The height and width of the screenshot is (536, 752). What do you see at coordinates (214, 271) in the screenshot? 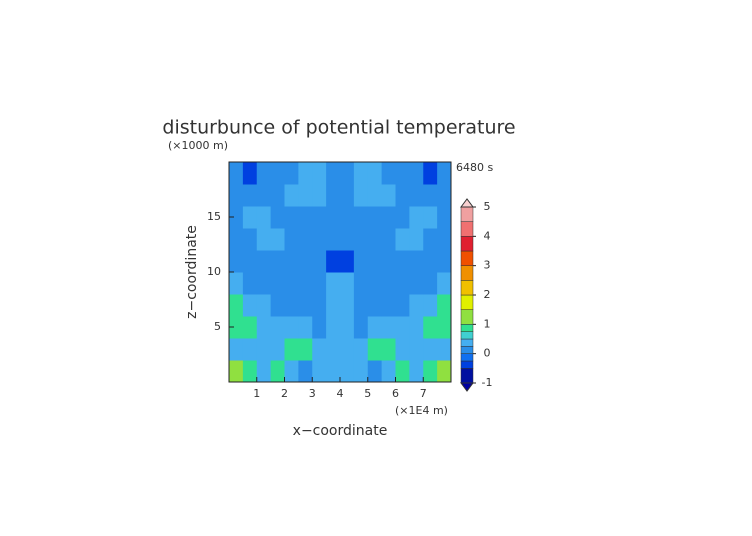
I see `y-tick-label: 10` at bounding box center [214, 271].